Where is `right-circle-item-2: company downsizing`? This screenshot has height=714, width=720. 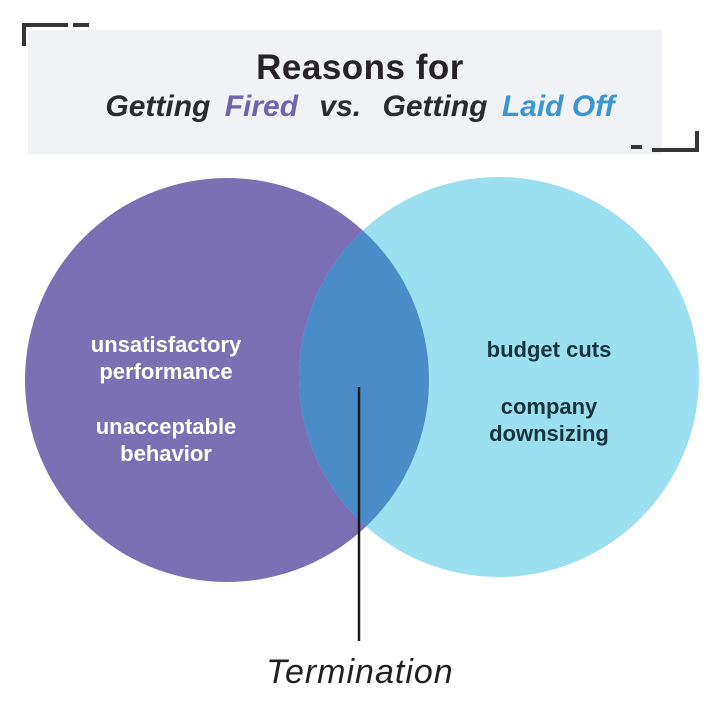 right-circle-item-2: company downsizing is located at coordinates (549, 420).